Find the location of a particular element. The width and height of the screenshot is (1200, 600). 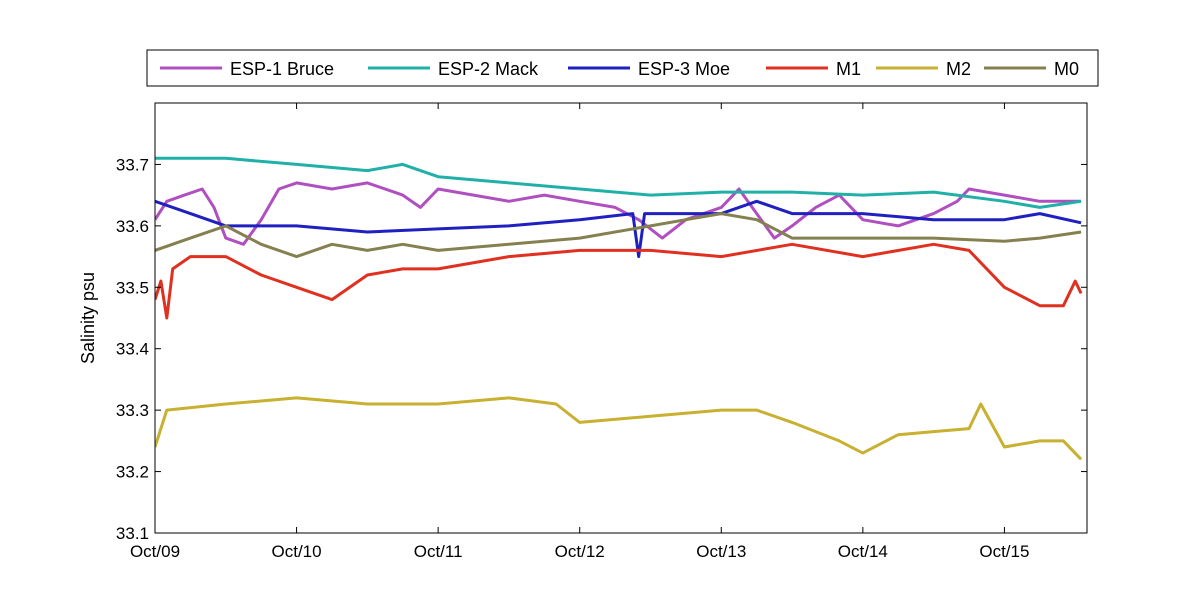

y-tick-label: 33.1 is located at coordinates (132, 533).